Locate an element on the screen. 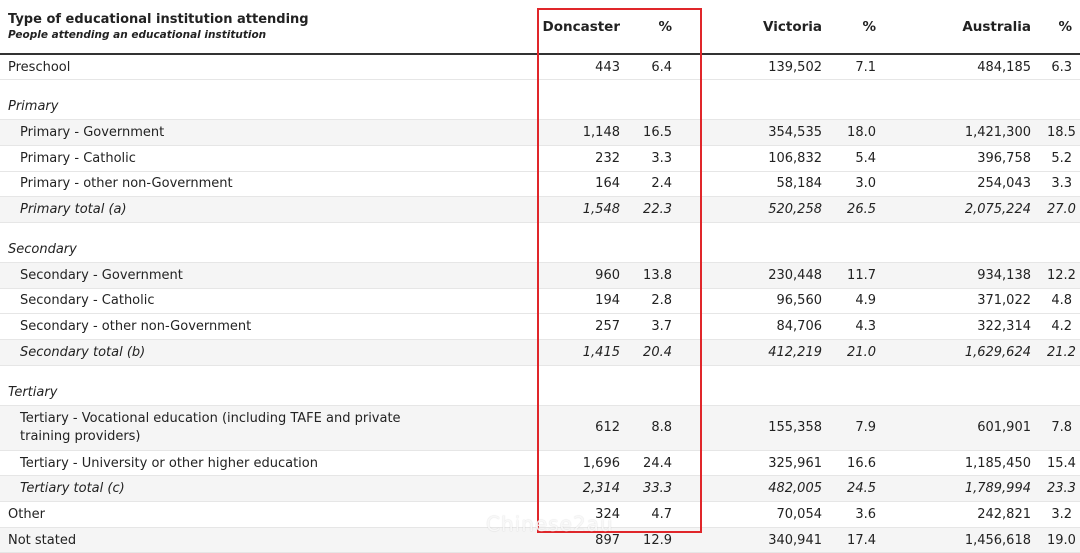  cell-doncaster-pct: 2.4 is located at coordinates (661, 184).